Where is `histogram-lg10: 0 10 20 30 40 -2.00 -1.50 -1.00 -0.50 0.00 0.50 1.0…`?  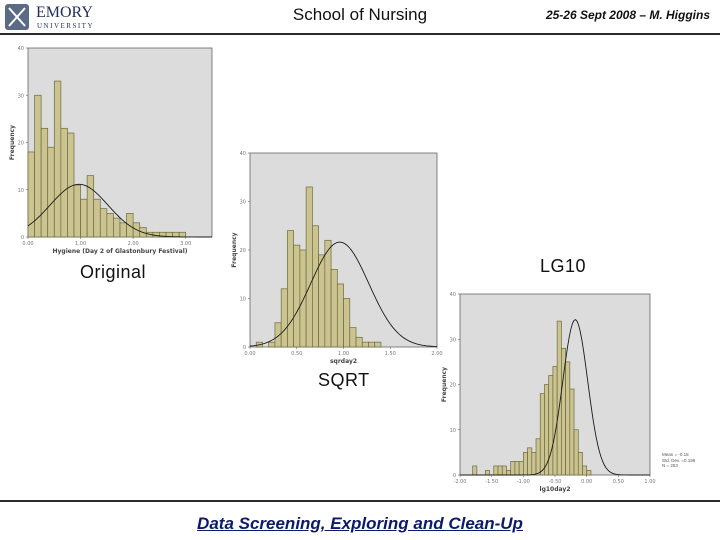
histogram-lg10: 0 10 20 30 40 -2.00 -1.50 -1.00 -0.50 0.00 0.50 1.0… is located at coordinates (548, 392).